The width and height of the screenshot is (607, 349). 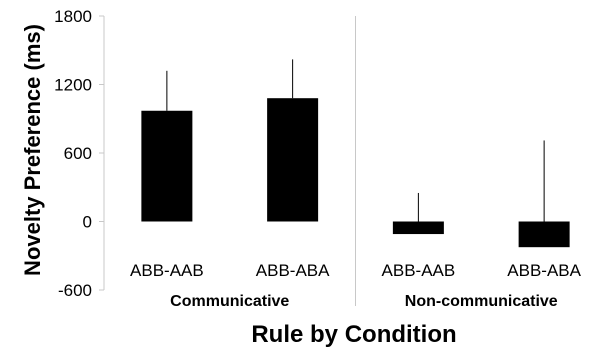 I want to click on y-tick-label: -600, so click(x=75, y=290).